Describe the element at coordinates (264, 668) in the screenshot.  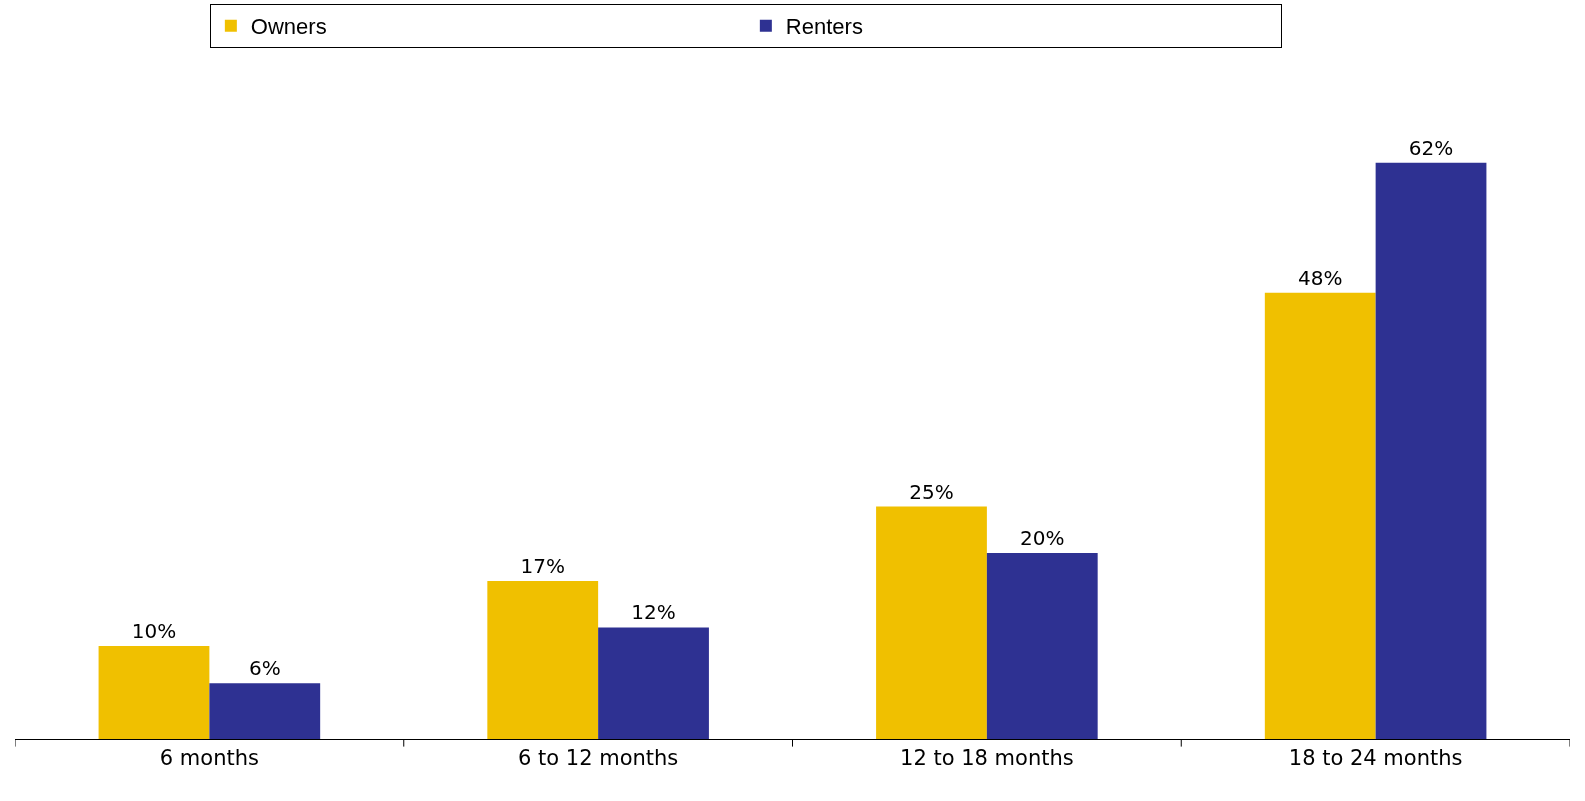
I see `data-label: 6%` at that location.